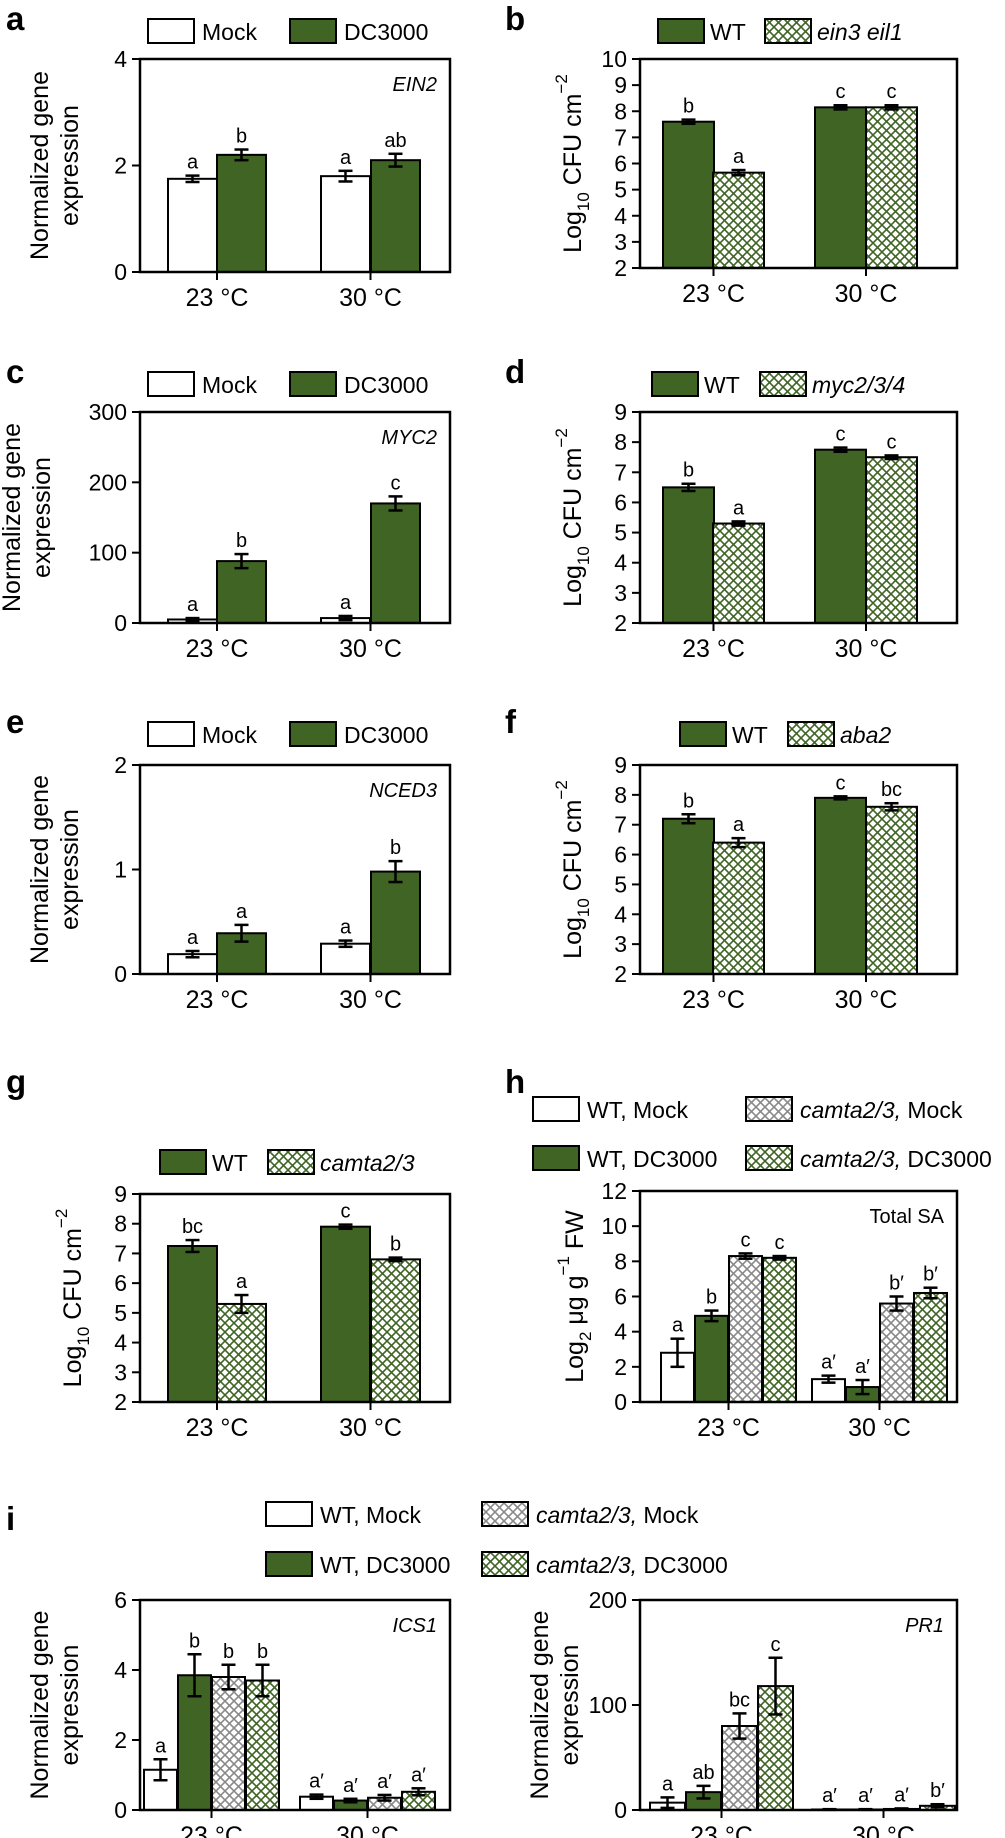 This screenshot has width=1005, height=1838. I want to click on y-tick-label: 5, so click(620, 190).